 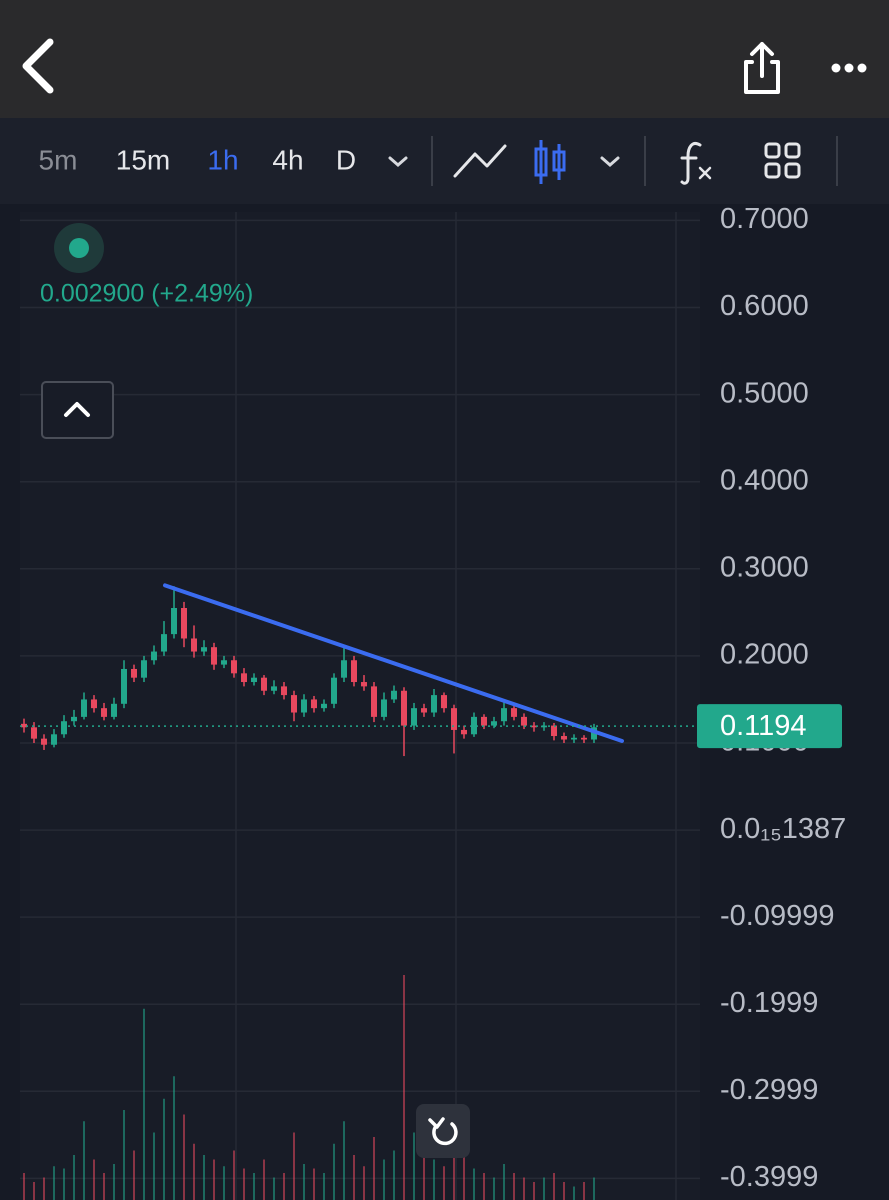 What do you see at coordinates (146, 294) in the screenshot?
I see `legend-change: 0.002900 (+2.49%)` at bounding box center [146, 294].